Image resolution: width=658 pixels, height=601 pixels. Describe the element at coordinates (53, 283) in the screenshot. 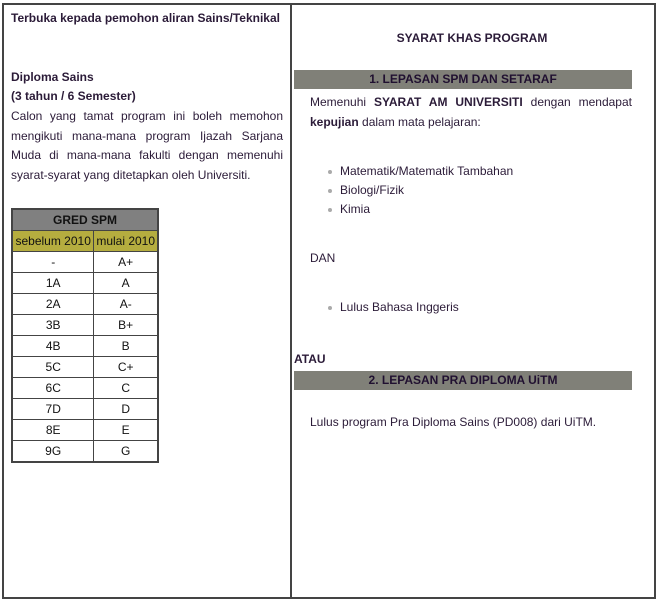

I see `table-cell: 1A` at that location.